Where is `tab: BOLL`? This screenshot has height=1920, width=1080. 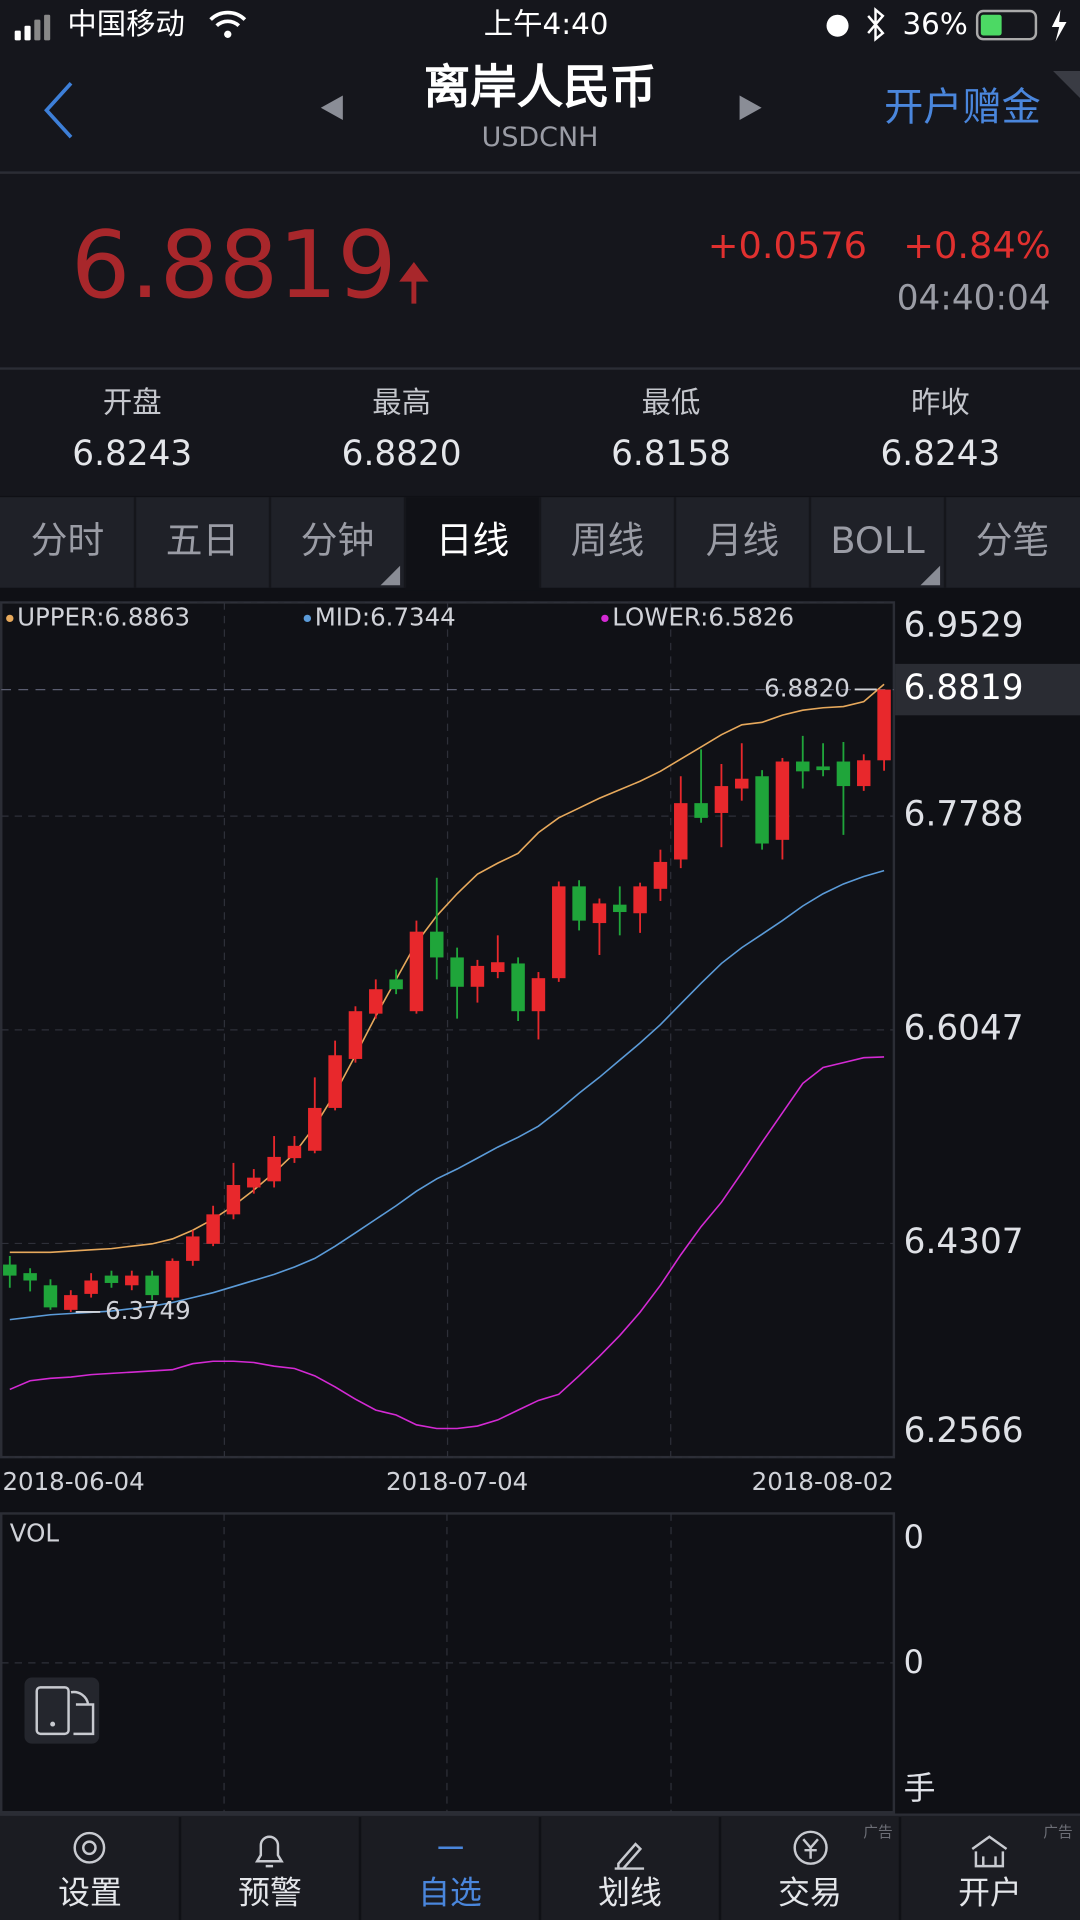
tab: BOLL is located at coordinates (874, 542).